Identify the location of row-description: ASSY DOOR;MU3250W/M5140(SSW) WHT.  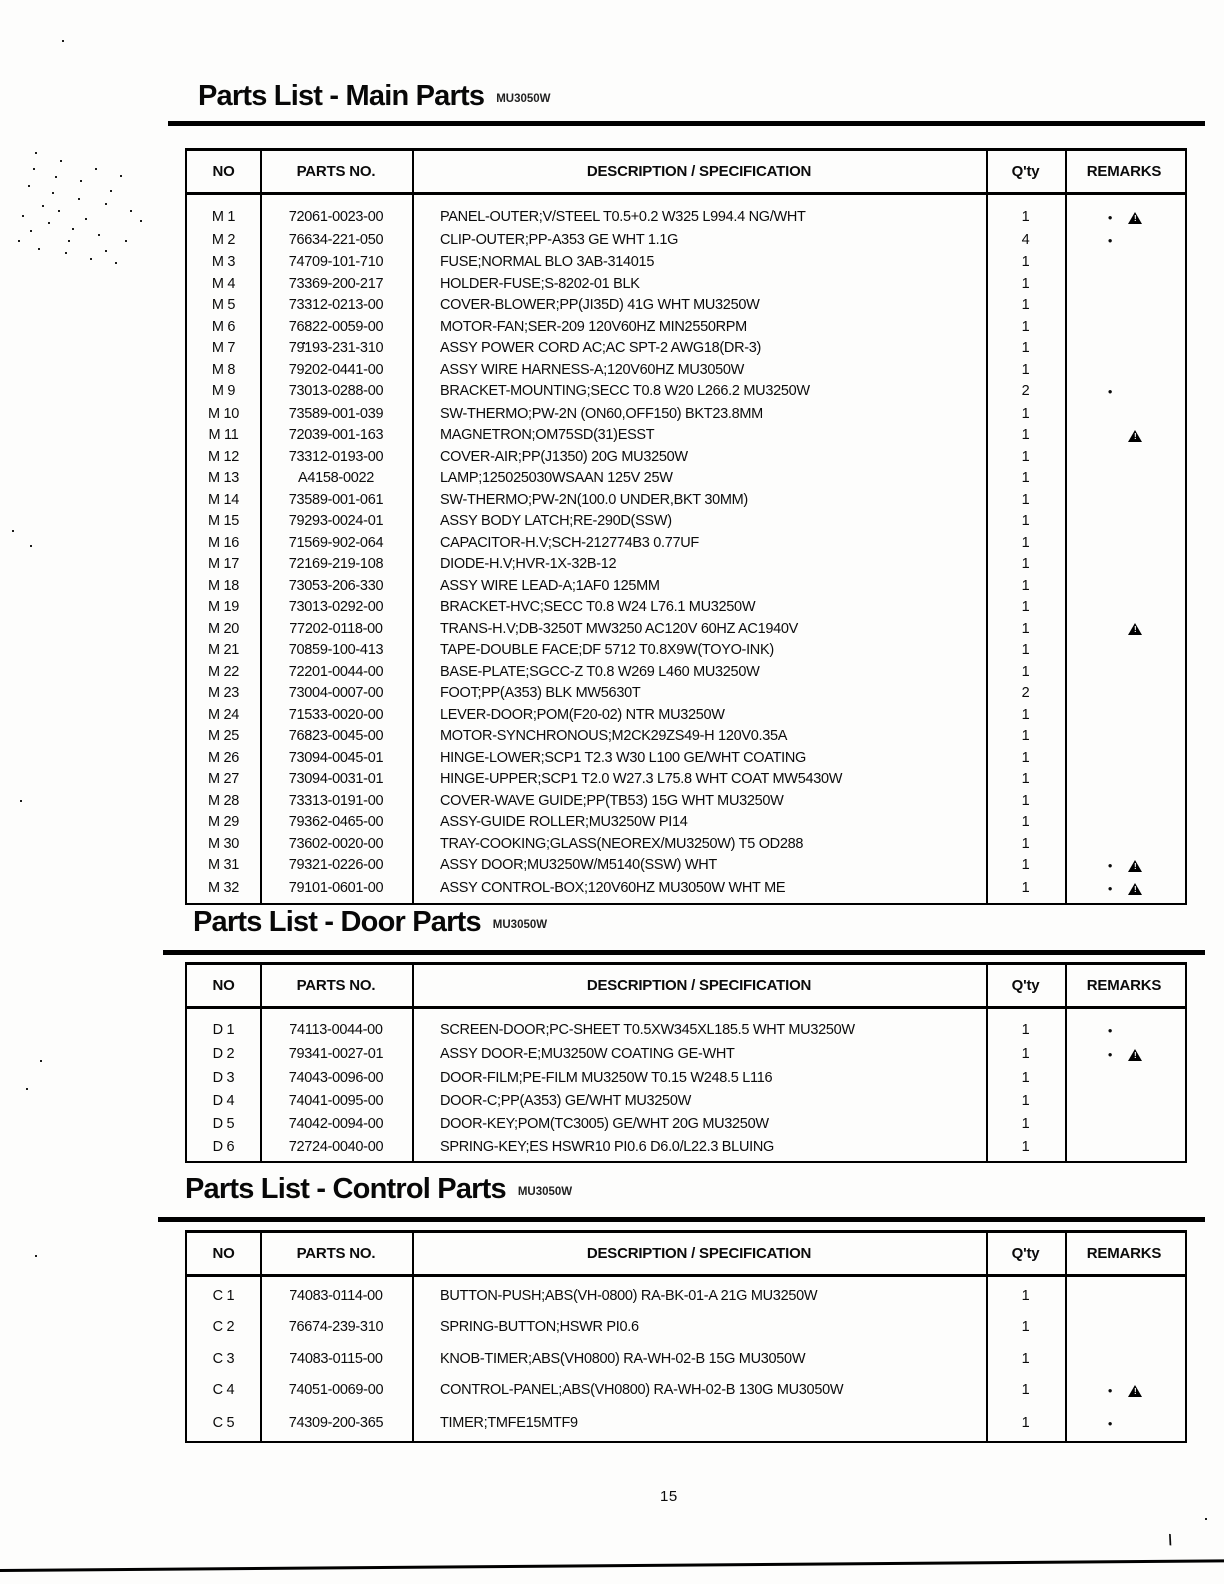
(578, 865).